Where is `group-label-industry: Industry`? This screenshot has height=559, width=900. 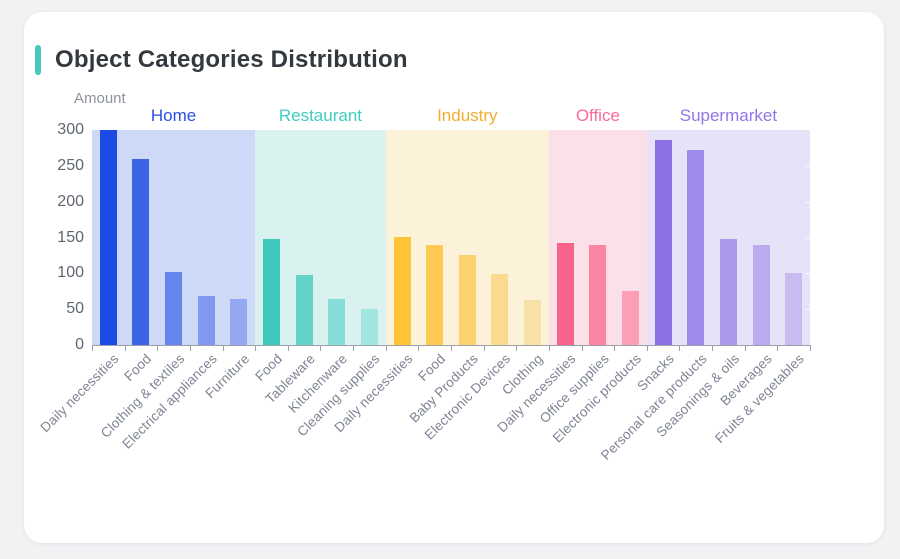
group-label-industry: Industry is located at coordinates (467, 115).